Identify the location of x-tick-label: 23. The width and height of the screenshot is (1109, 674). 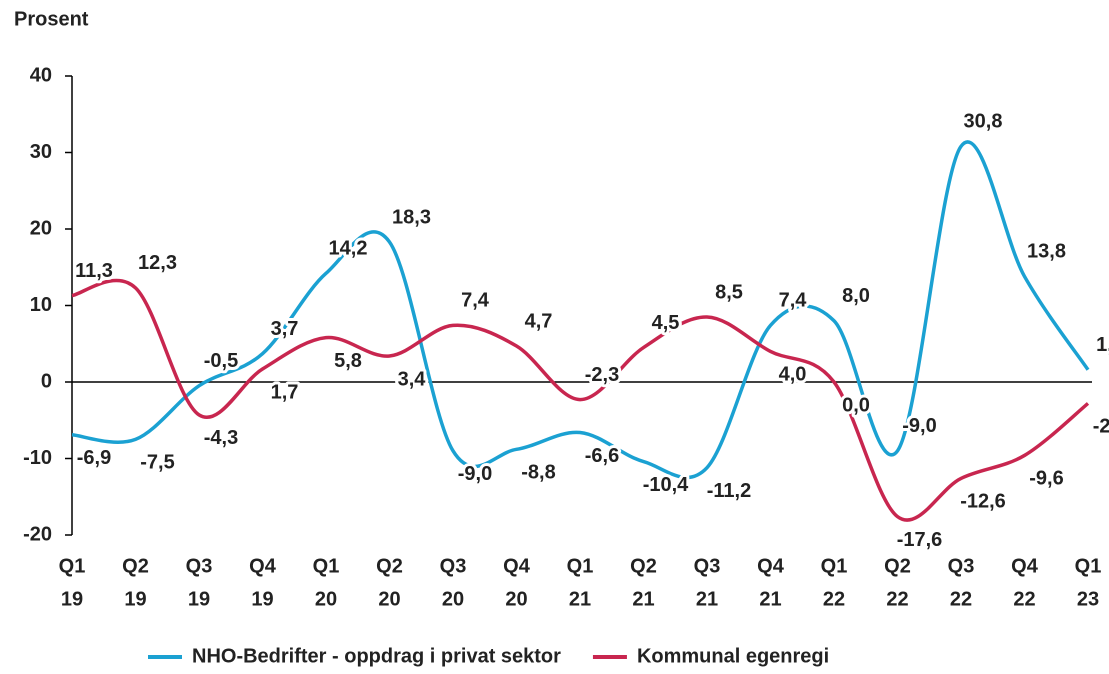
(1088, 599).